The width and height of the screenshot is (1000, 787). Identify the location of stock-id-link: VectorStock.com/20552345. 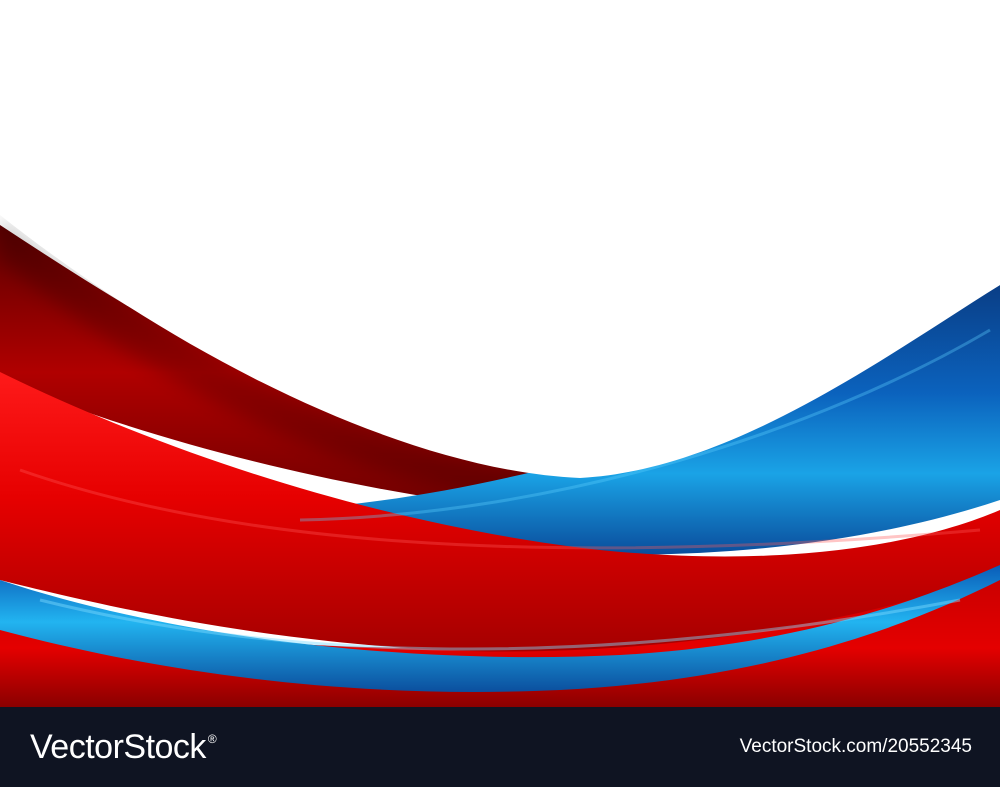
(855, 746).